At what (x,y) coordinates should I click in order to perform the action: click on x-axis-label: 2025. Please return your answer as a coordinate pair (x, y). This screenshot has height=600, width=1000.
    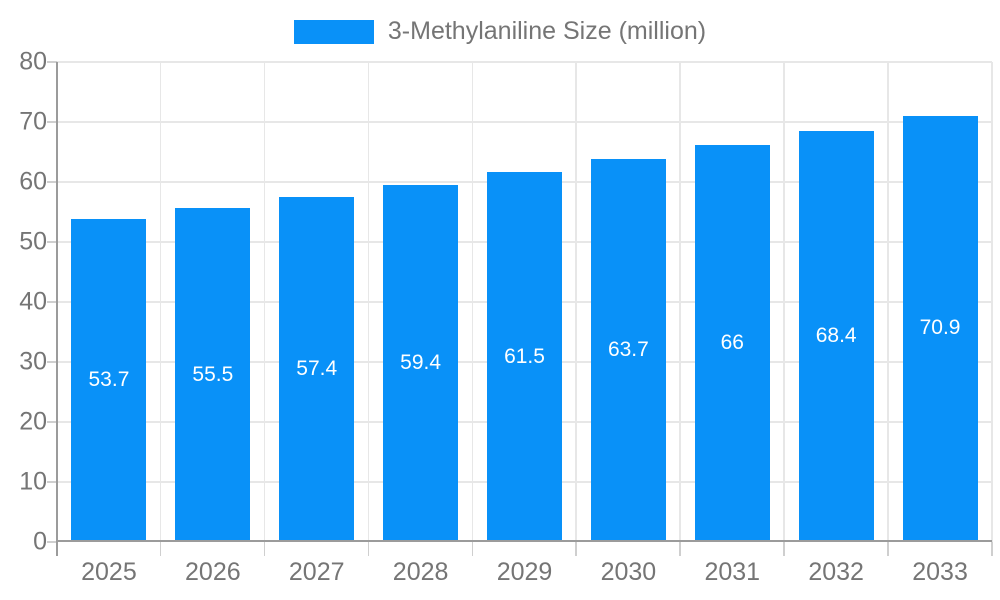
    Looking at the image, I should click on (109, 572).